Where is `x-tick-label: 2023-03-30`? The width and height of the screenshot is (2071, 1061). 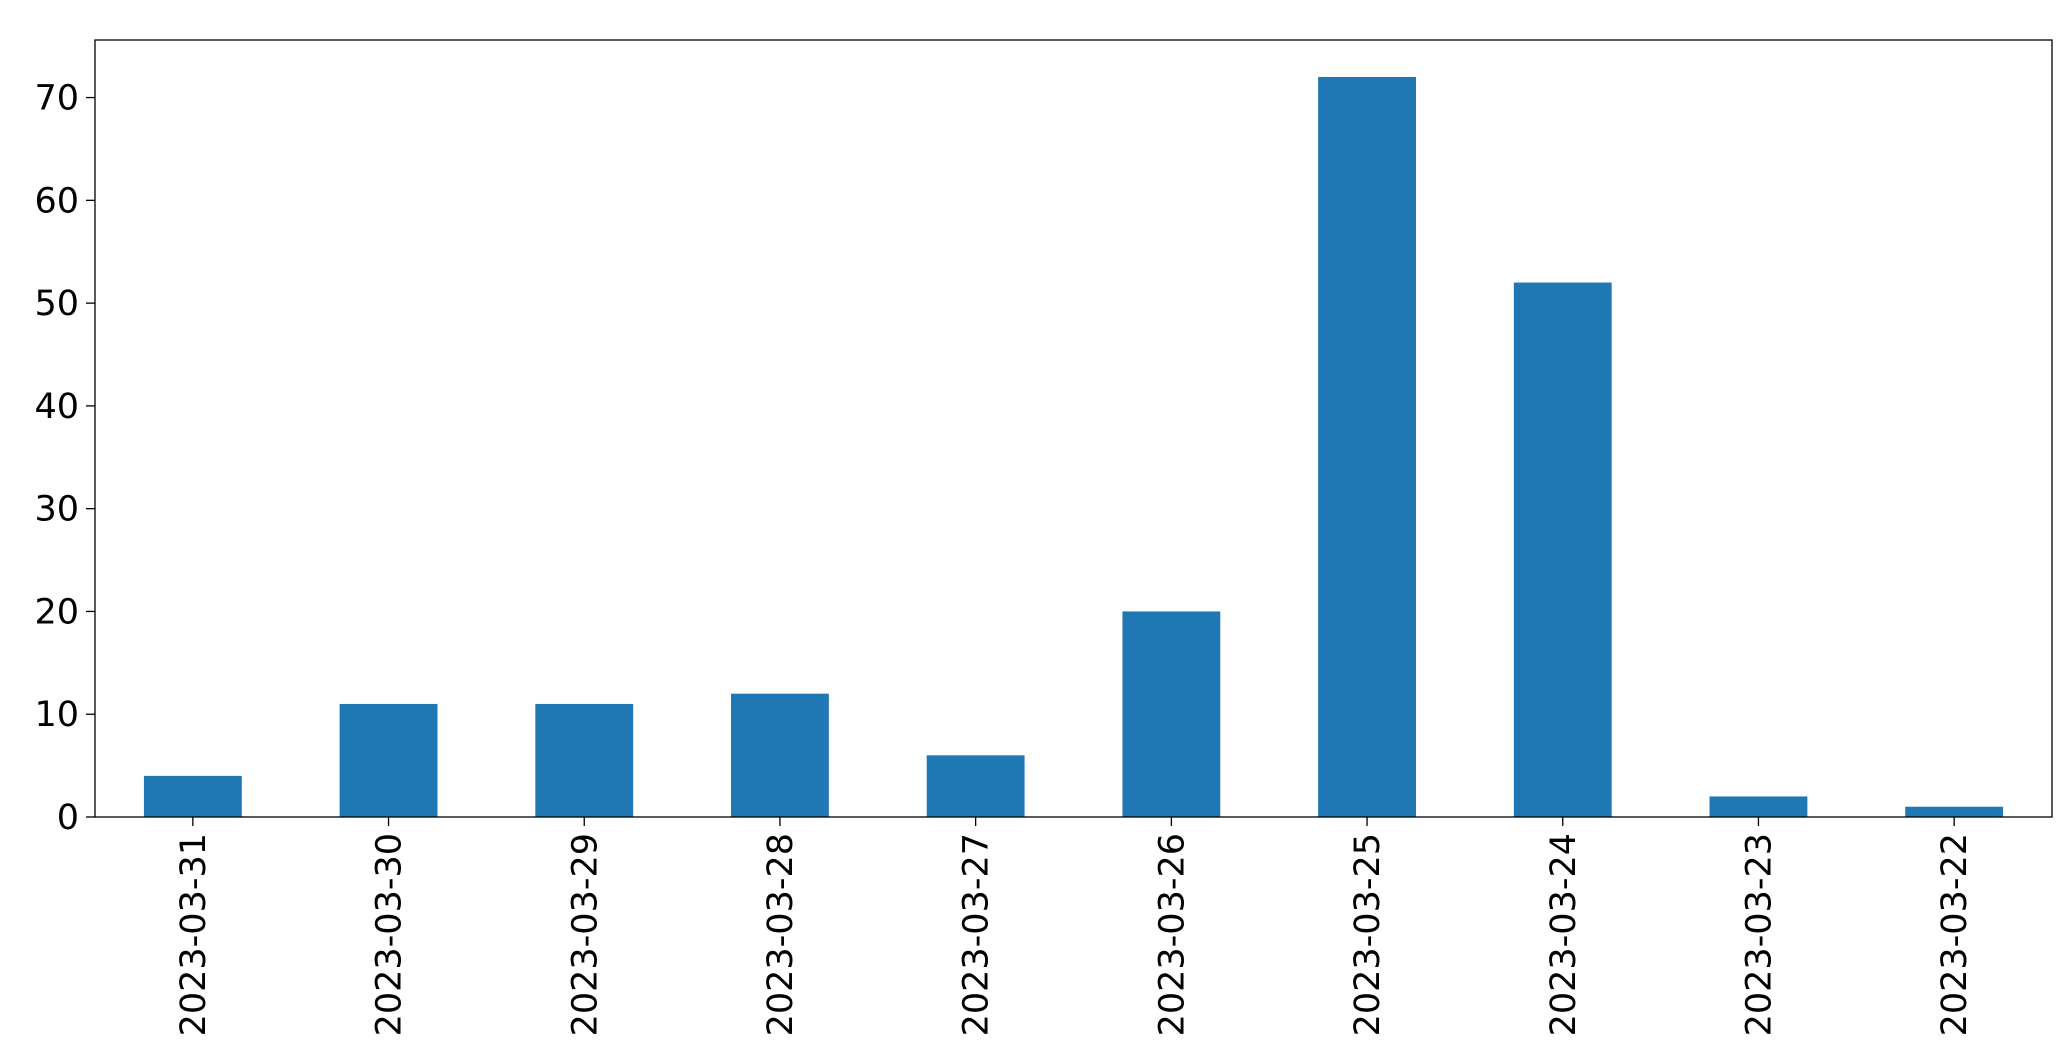
x-tick-label: 2023-03-30 is located at coordinates (390, 934).